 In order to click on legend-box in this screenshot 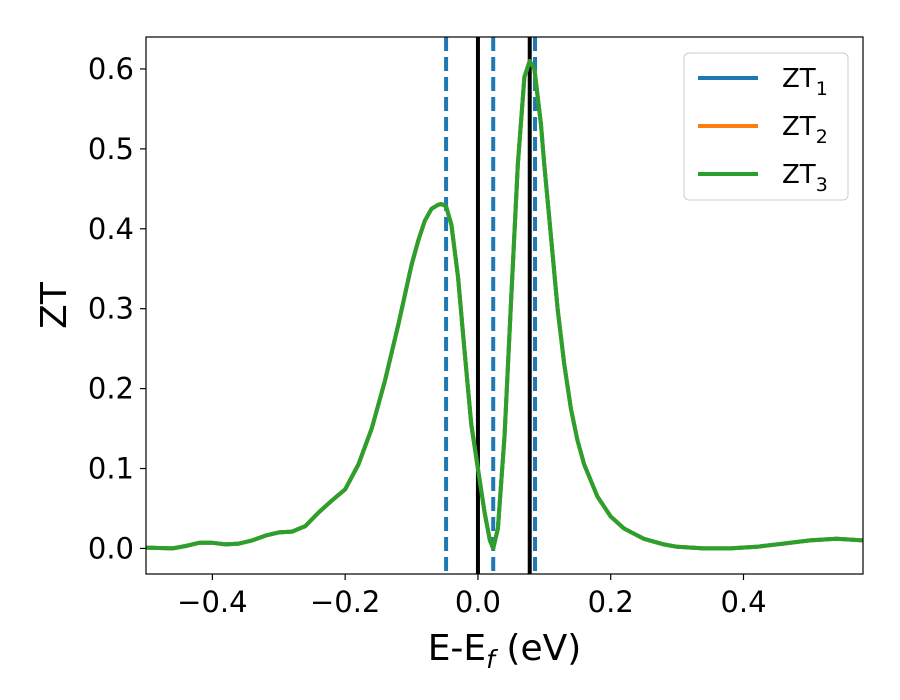, I will do `click(766, 126)`.